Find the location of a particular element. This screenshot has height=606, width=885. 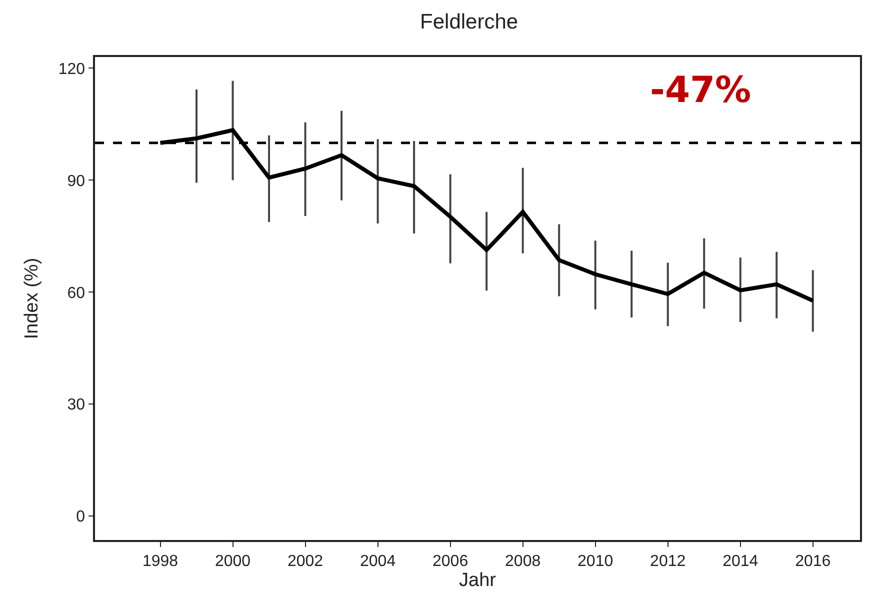

x-tick-label: 2014 is located at coordinates (740, 561).